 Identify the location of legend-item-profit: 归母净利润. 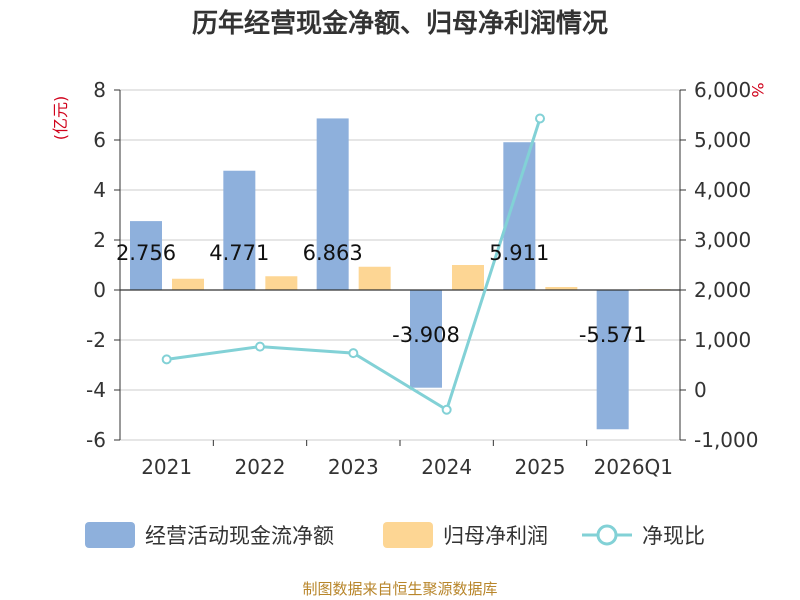
(465, 535).